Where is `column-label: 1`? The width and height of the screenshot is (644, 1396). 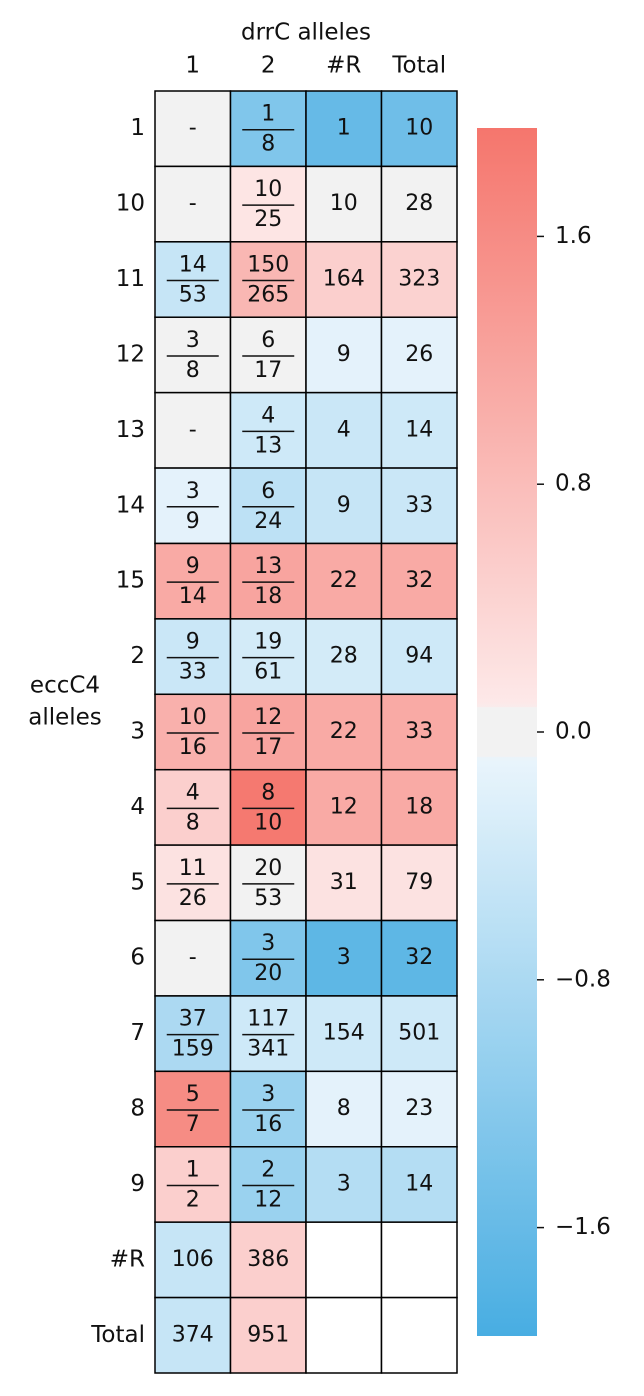
column-label: 1 is located at coordinates (192, 66).